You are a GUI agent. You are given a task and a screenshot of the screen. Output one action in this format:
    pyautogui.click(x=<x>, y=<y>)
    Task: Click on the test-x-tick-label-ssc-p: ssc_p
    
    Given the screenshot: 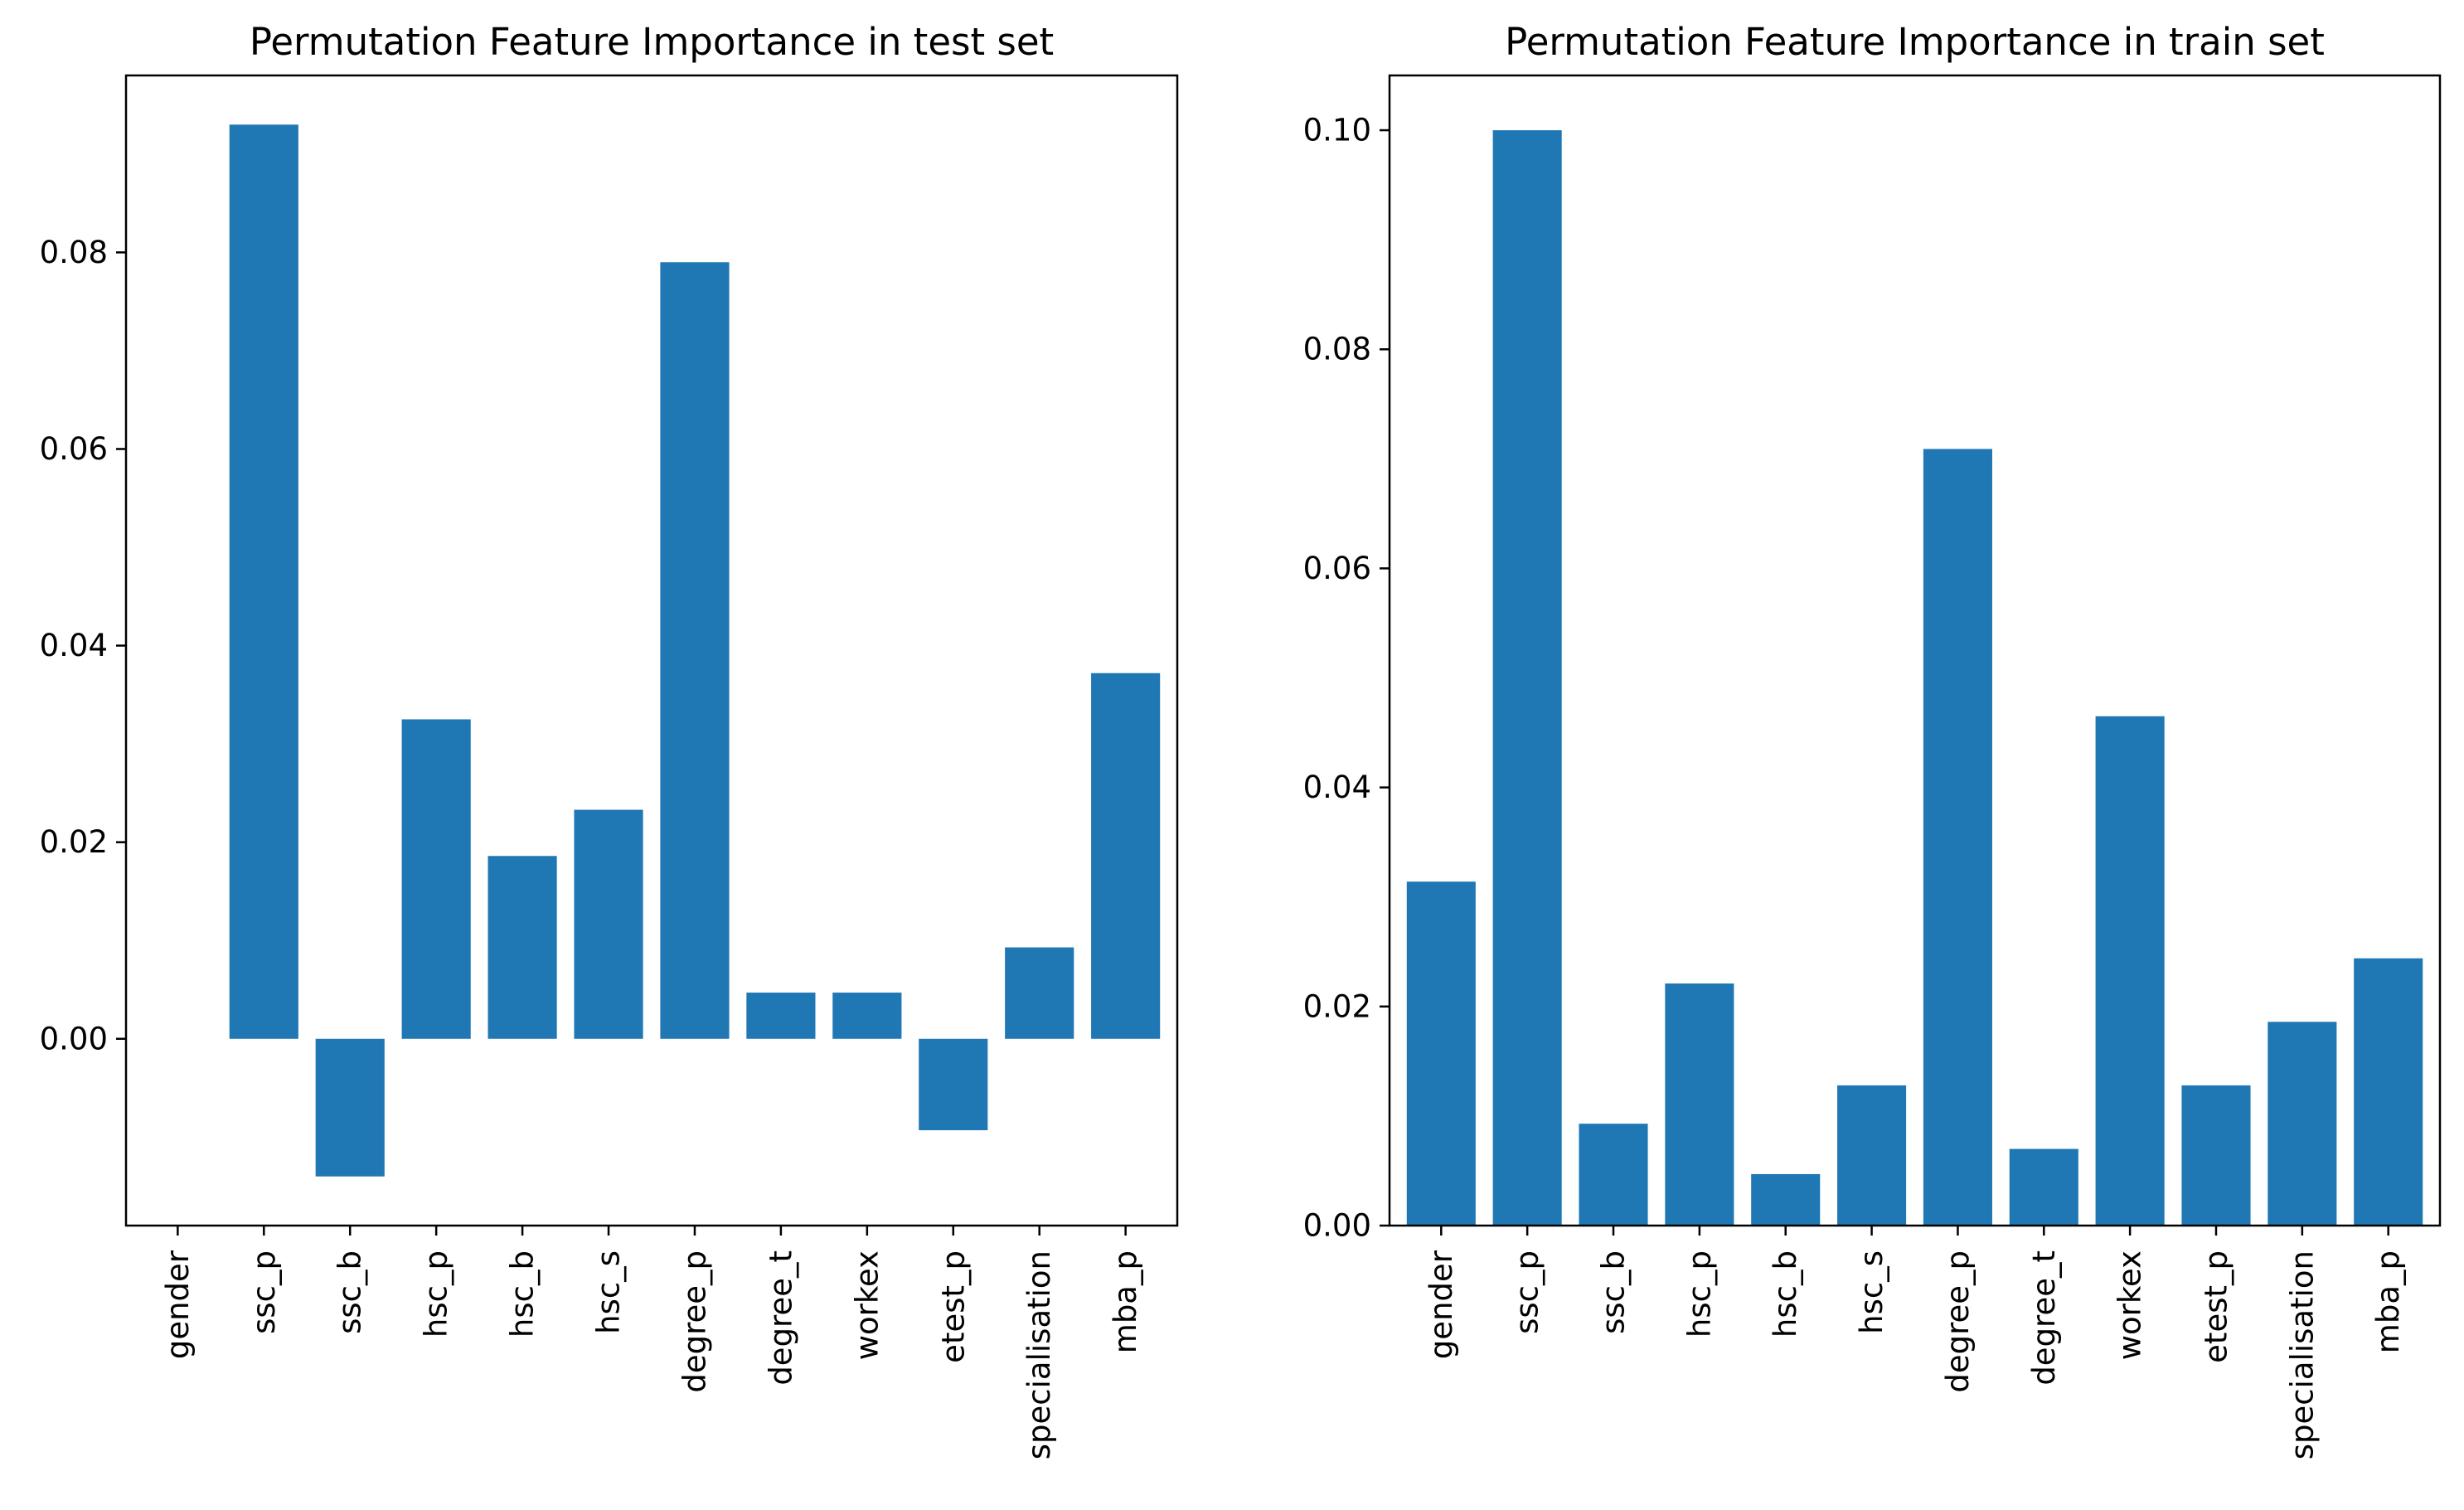 What is the action you would take?
    pyautogui.click(x=264, y=1292)
    